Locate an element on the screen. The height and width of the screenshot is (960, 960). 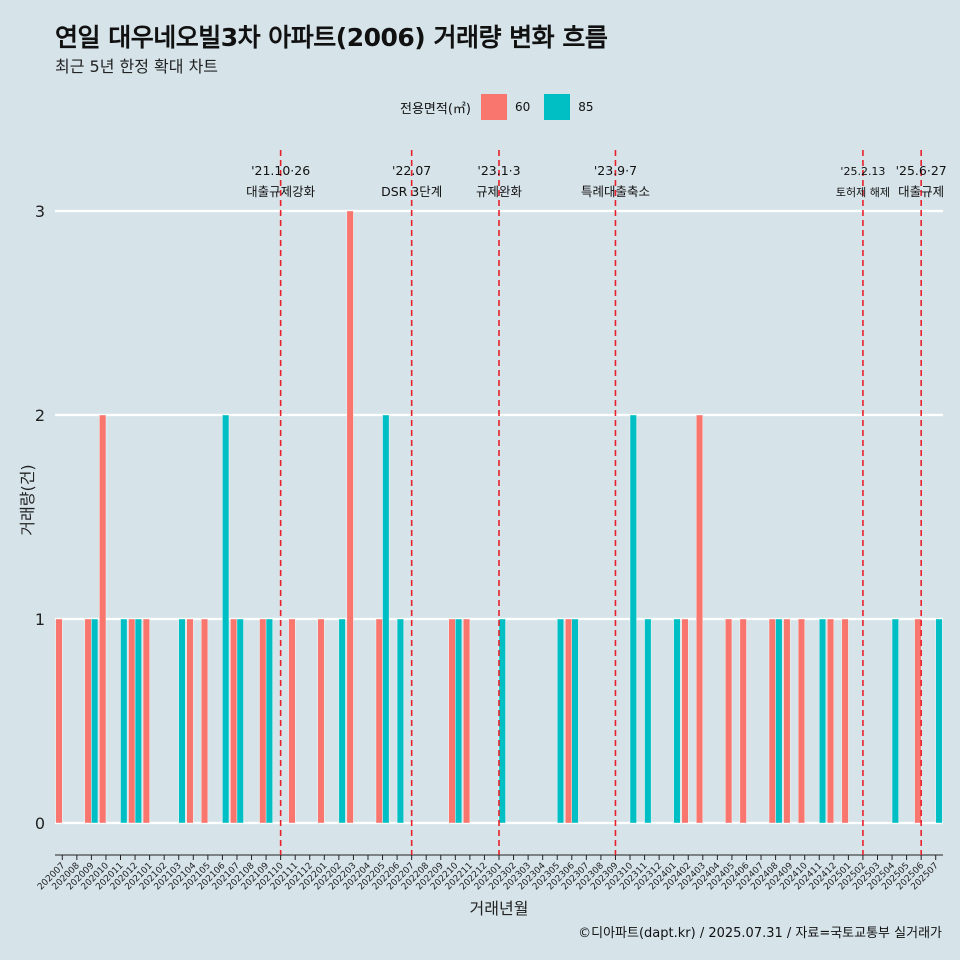
y-tick-label-2: 2 is located at coordinates (40, 415).